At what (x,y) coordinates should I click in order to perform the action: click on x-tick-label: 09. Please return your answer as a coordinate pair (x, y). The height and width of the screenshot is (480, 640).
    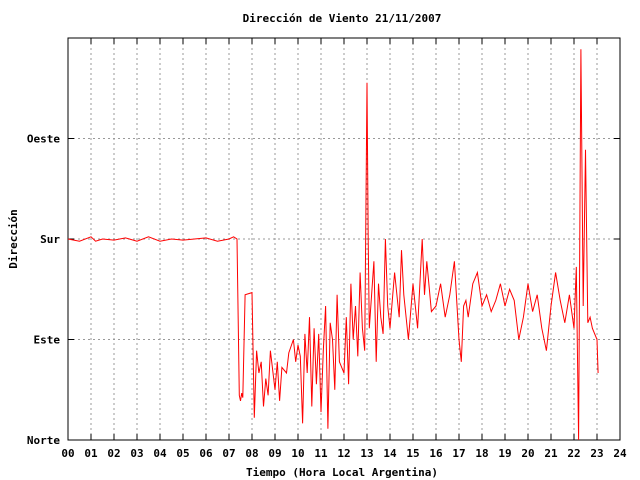
    Looking at the image, I should click on (274, 453).